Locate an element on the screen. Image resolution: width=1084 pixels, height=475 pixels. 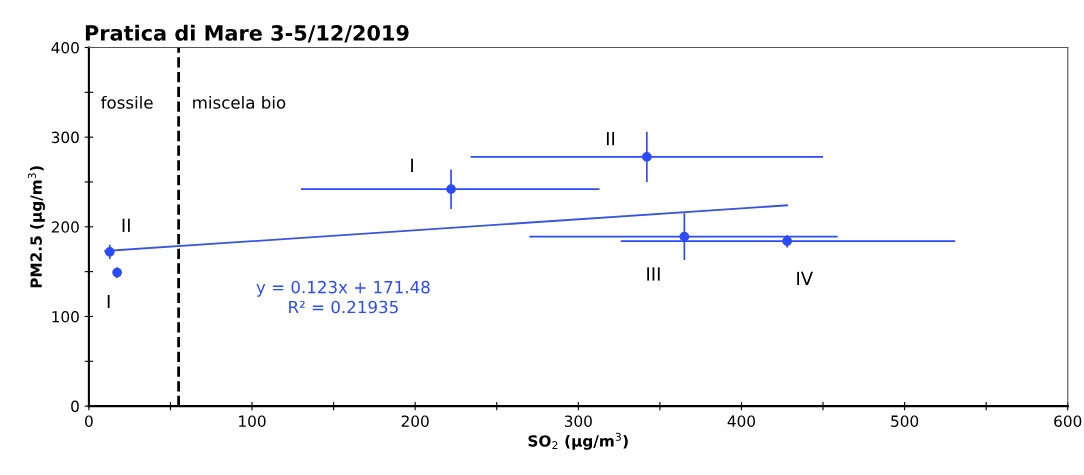
annotation: y = 0.123x + 171.48 R² = 0.21935 is located at coordinates (343, 297).